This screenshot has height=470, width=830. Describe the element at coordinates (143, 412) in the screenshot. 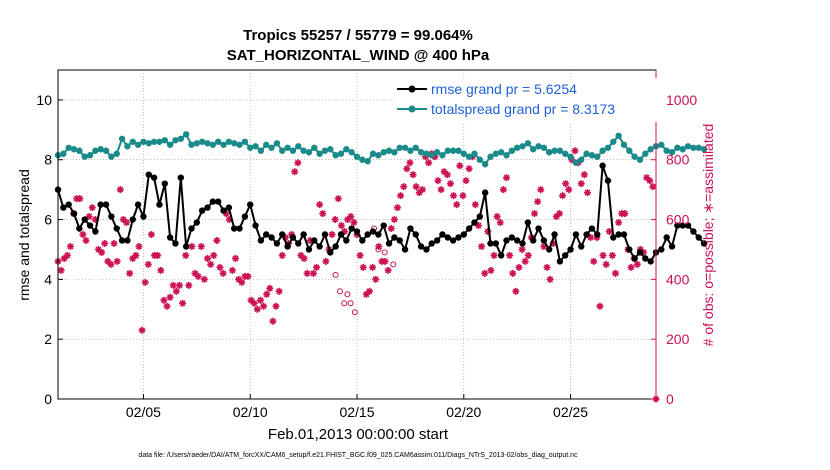

I see `x-tick-label: 02/05` at that location.